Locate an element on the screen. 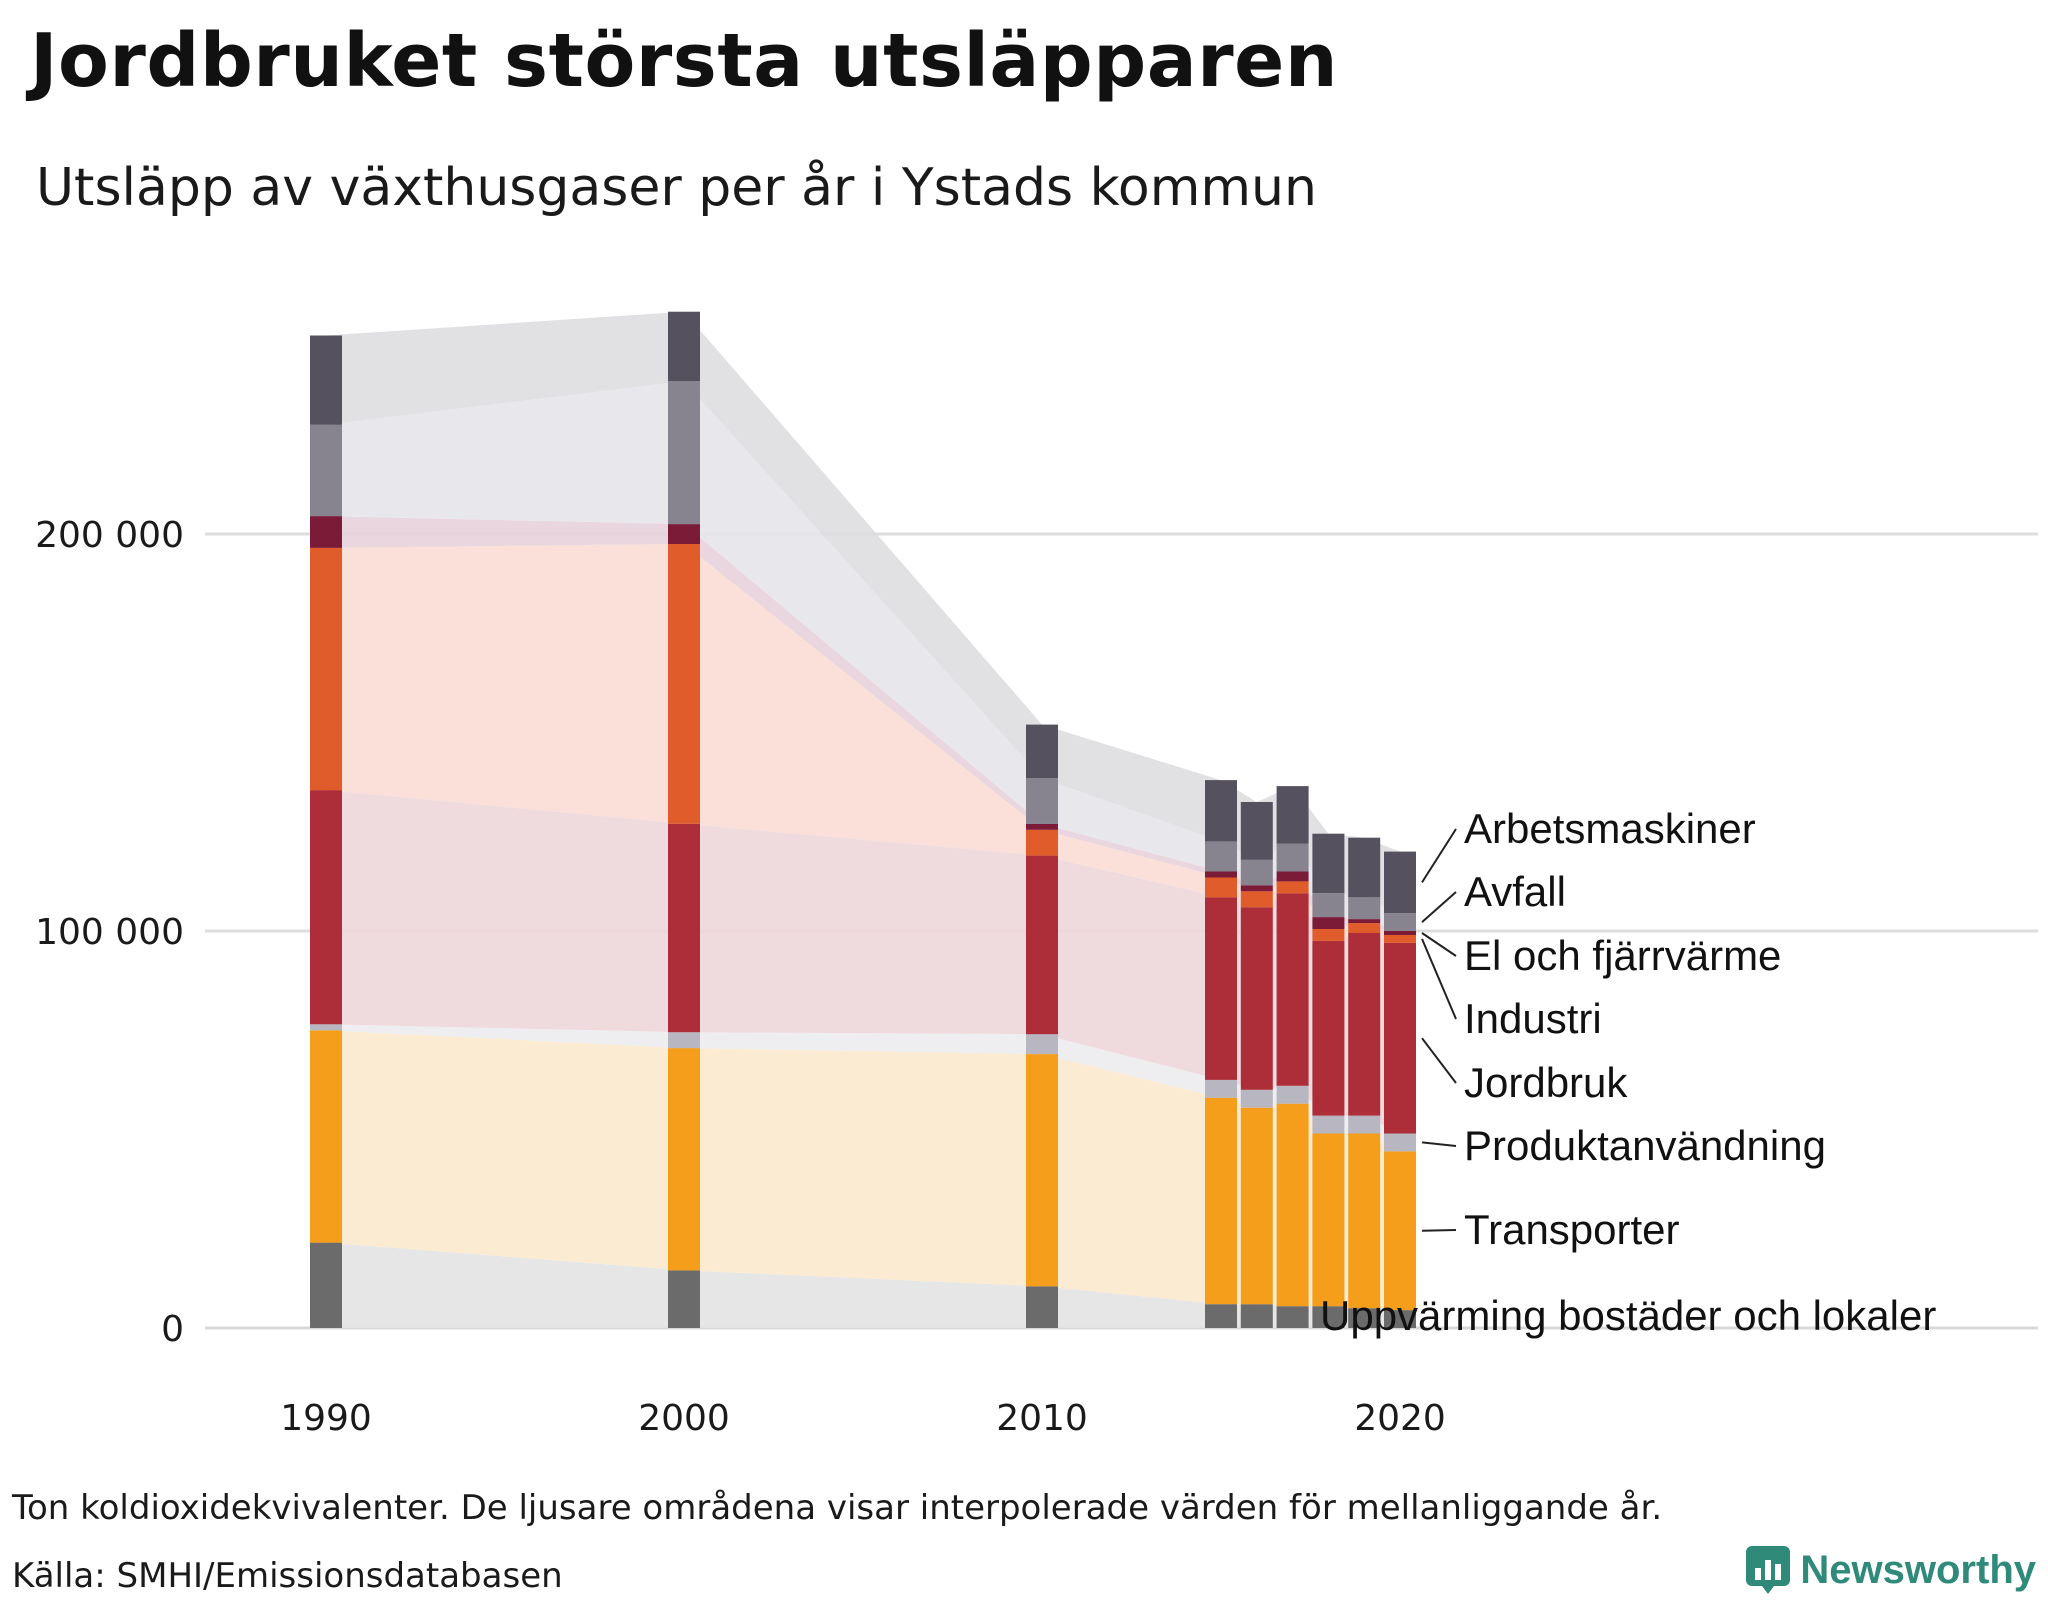 This screenshot has height=1600, width=2048. x-tick-label: 1990 is located at coordinates (326, 1418).